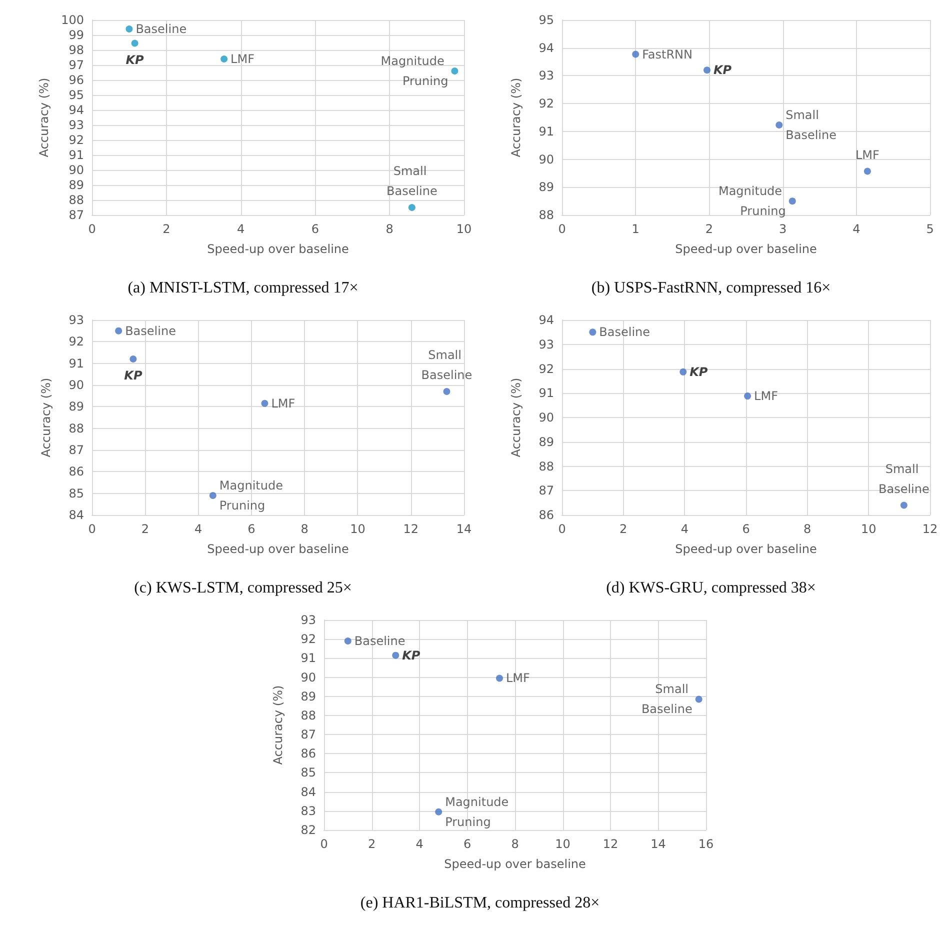  What do you see at coordinates (72, 20) in the screenshot?
I see `y-tick-label: 100` at bounding box center [72, 20].